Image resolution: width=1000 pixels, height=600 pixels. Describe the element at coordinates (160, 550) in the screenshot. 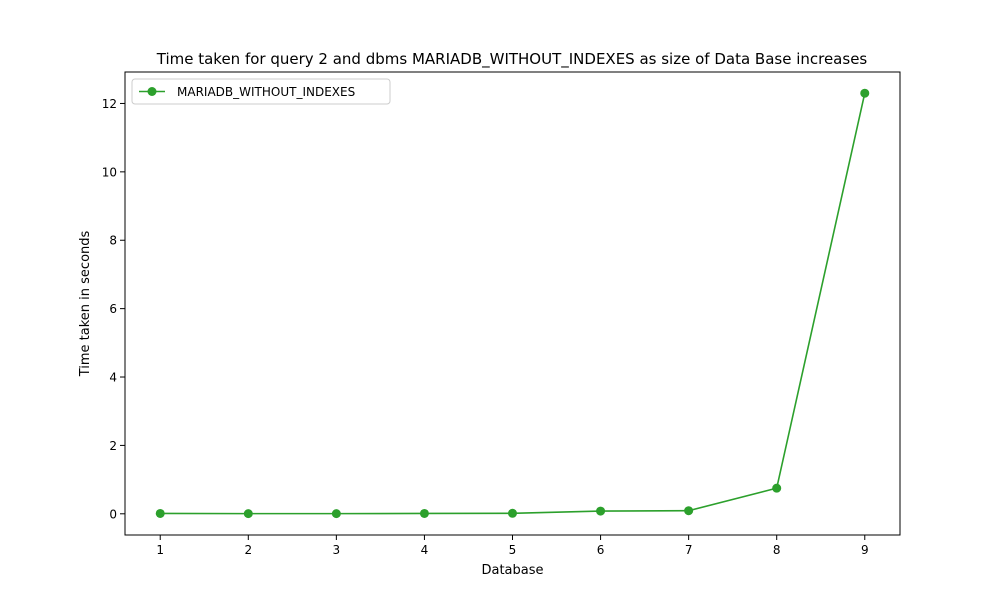

I see `x-tick-label: 1` at that location.